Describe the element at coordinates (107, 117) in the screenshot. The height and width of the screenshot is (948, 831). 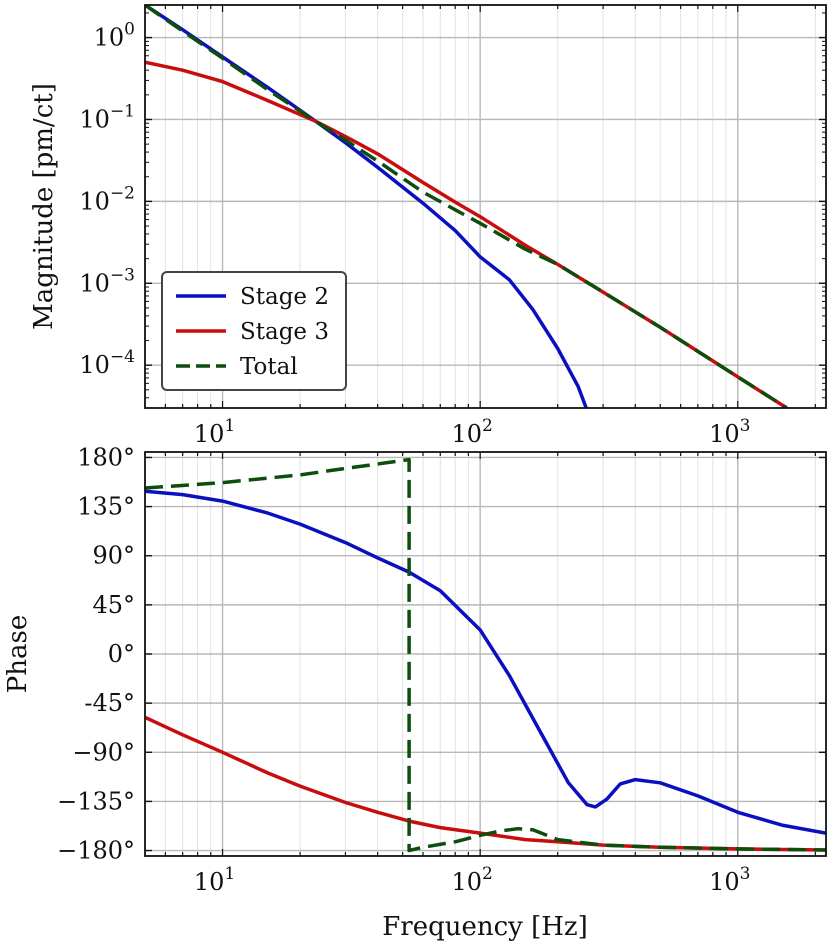
I see `y-tick-label: 10⁻¹` at that location.